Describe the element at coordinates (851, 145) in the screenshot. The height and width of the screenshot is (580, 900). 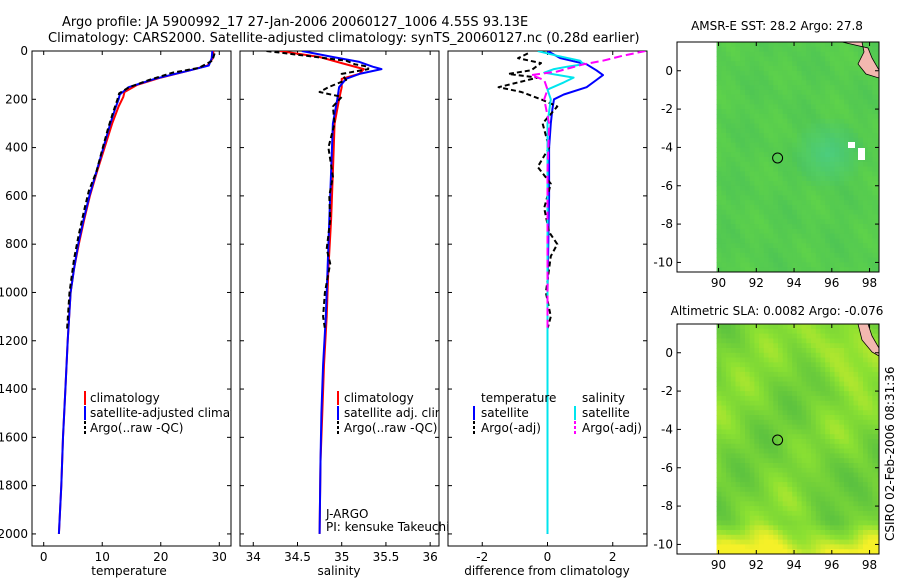
I see `sst-missing-data-cell` at that location.